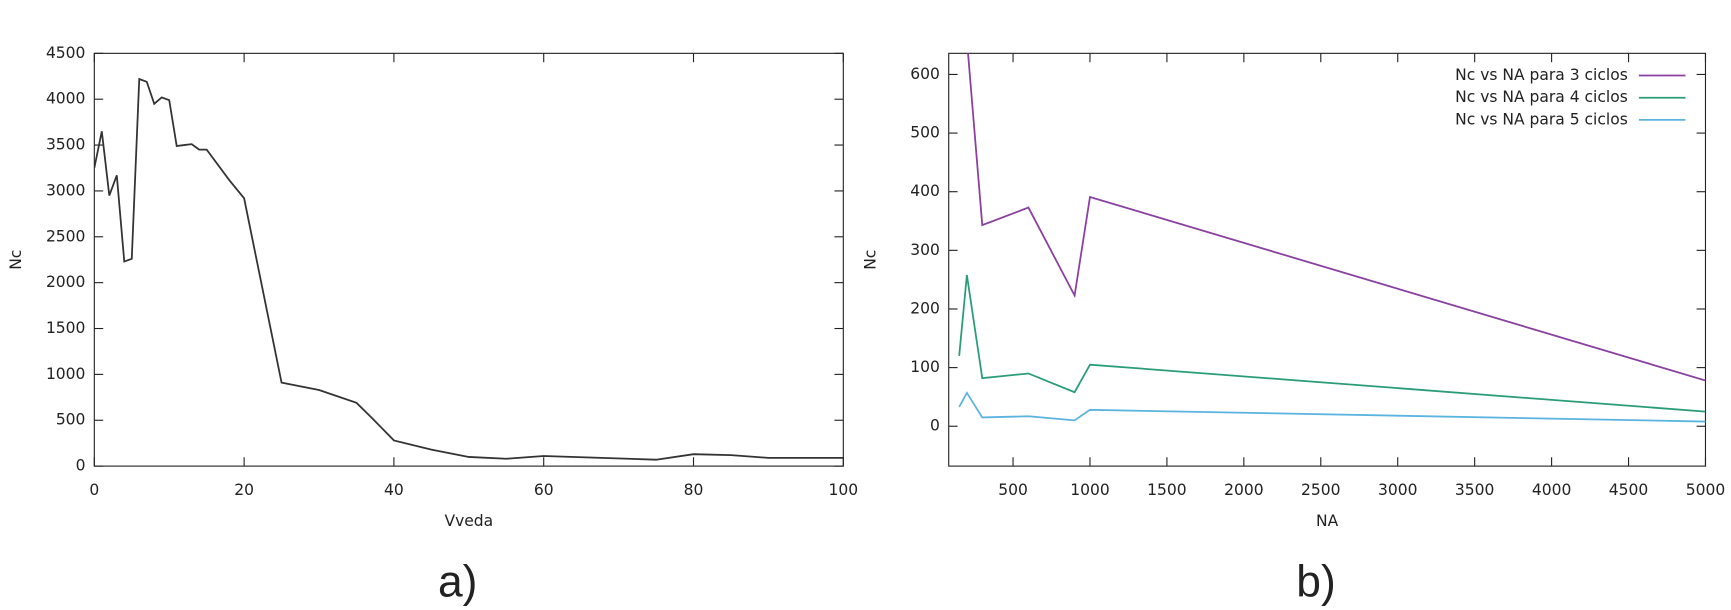  What do you see at coordinates (1090, 490) in the screenshot?
I see `x-tick-label: 1000` at bounding box center [1090, 490].